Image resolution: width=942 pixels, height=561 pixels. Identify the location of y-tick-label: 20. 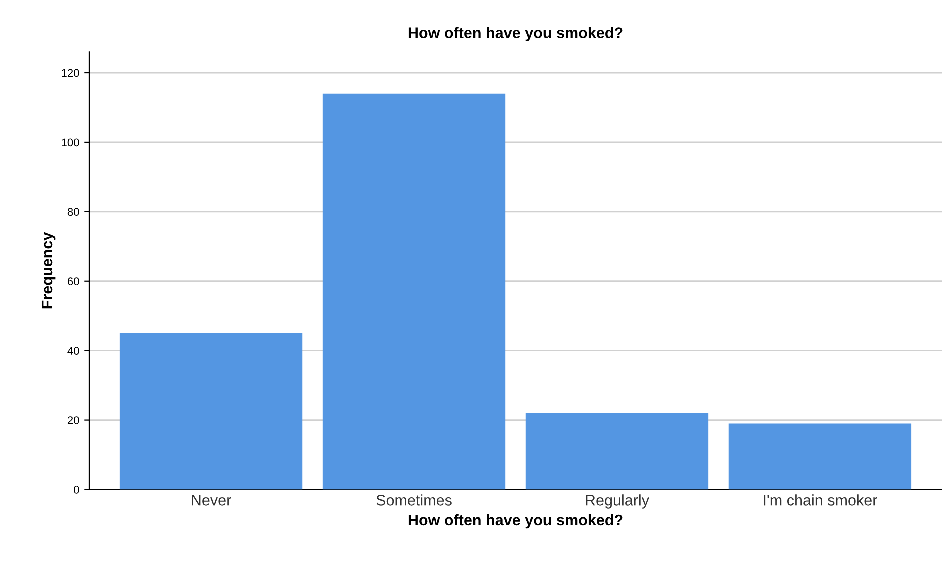
(74, 420).